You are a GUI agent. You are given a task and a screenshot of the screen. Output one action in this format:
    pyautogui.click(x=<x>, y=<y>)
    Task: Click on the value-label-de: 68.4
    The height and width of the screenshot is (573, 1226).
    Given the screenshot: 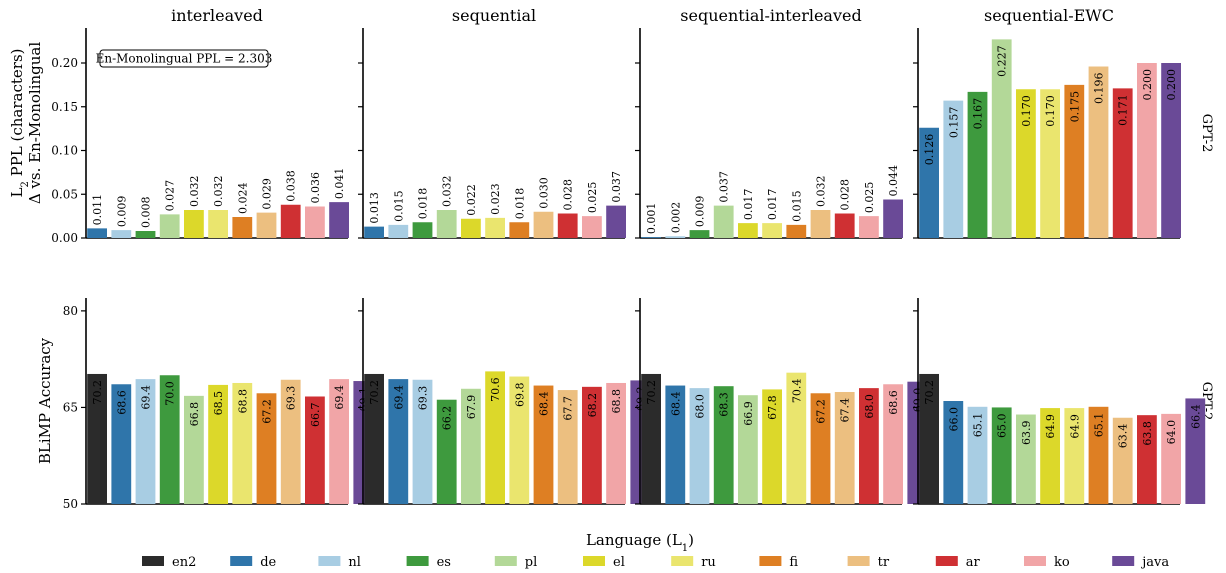 What is the action you would take?
    pyautogui.click(x=675, y=404)
    